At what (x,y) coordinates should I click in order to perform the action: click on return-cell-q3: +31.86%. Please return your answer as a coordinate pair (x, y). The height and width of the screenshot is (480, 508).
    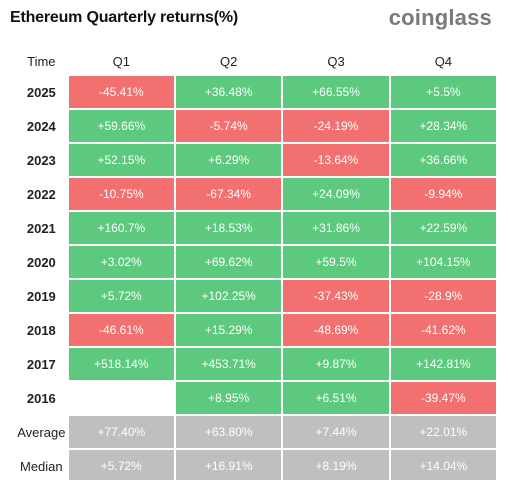
    Looking at the image, I should click on (336, 228).